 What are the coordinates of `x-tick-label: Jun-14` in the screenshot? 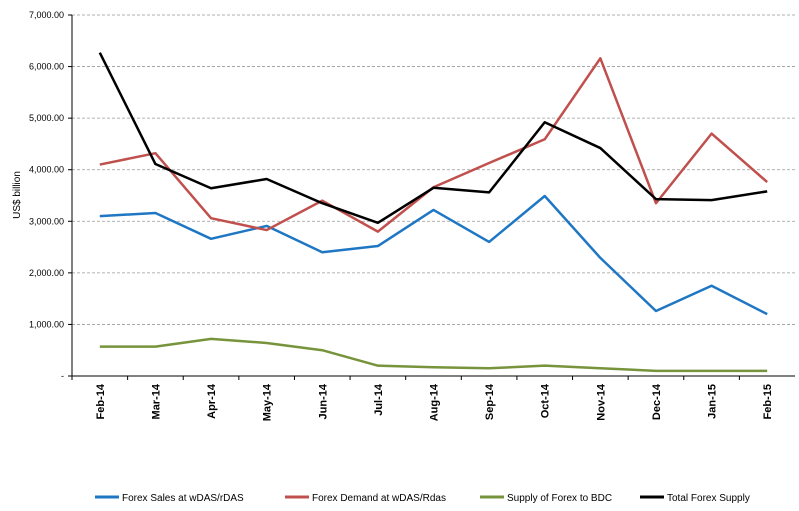 It's located at (323, 401).